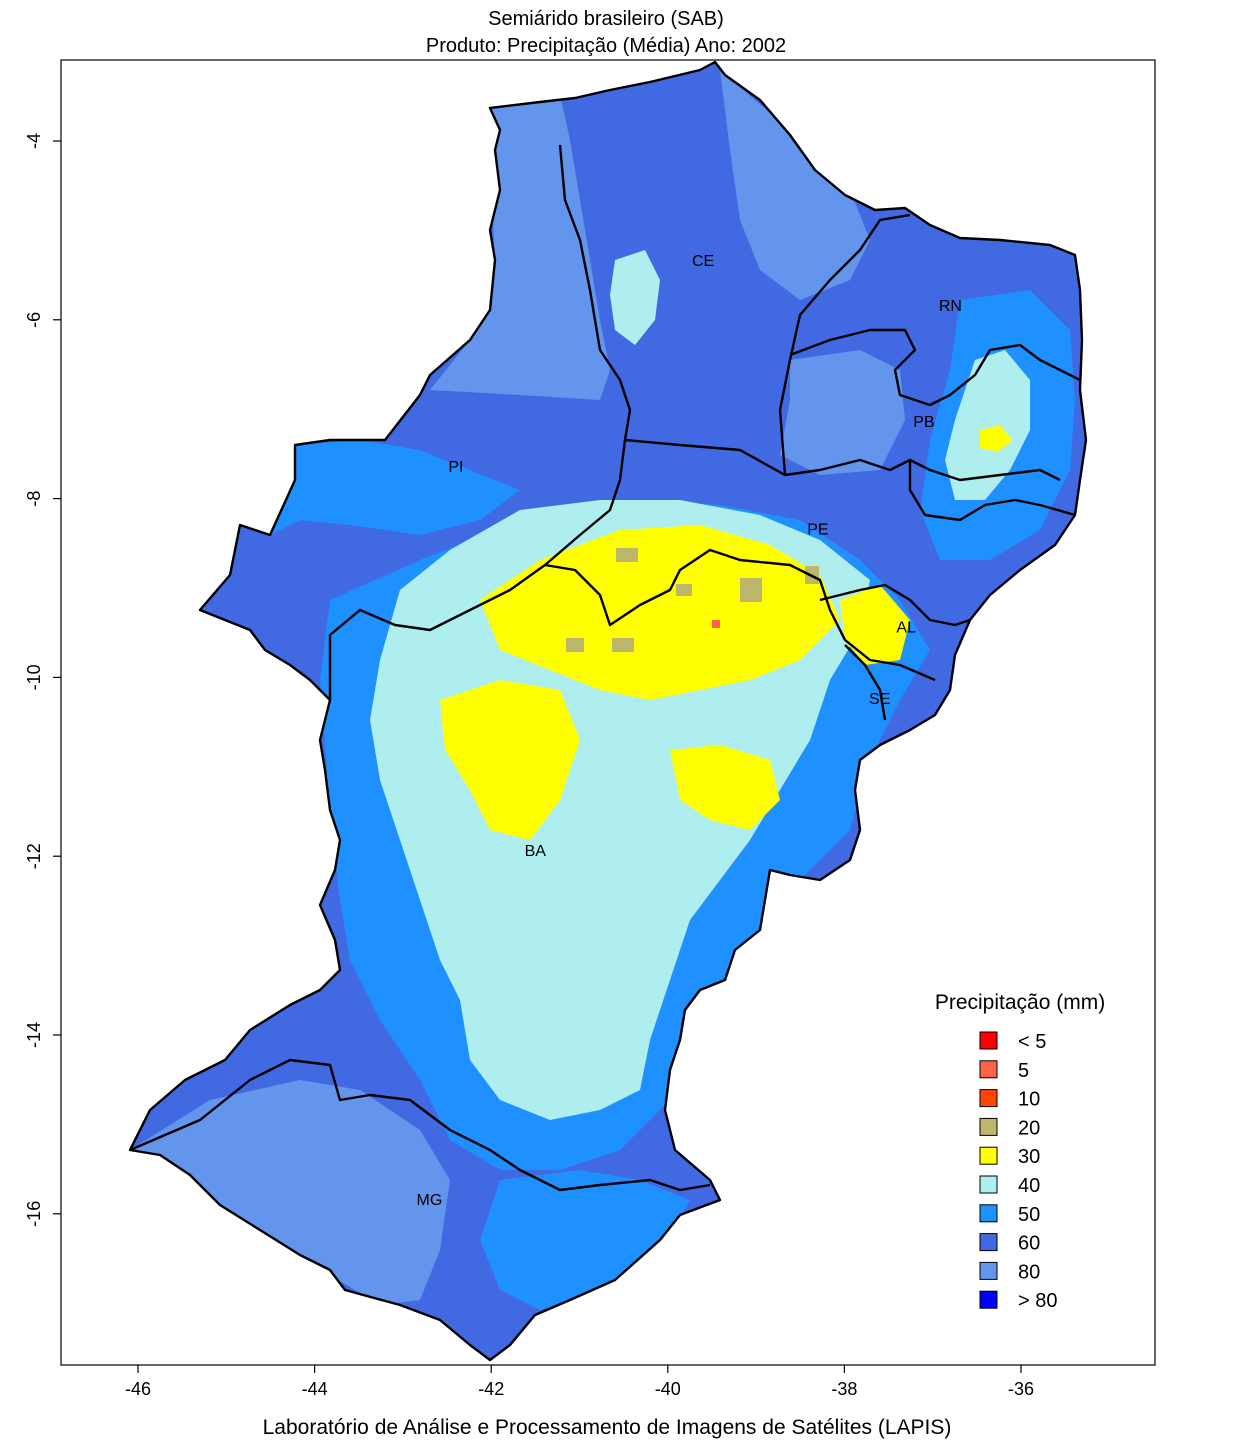 The height and width of the screenshot is (1440, 1240). I want to click on field-40-ne, so click(987, 425).